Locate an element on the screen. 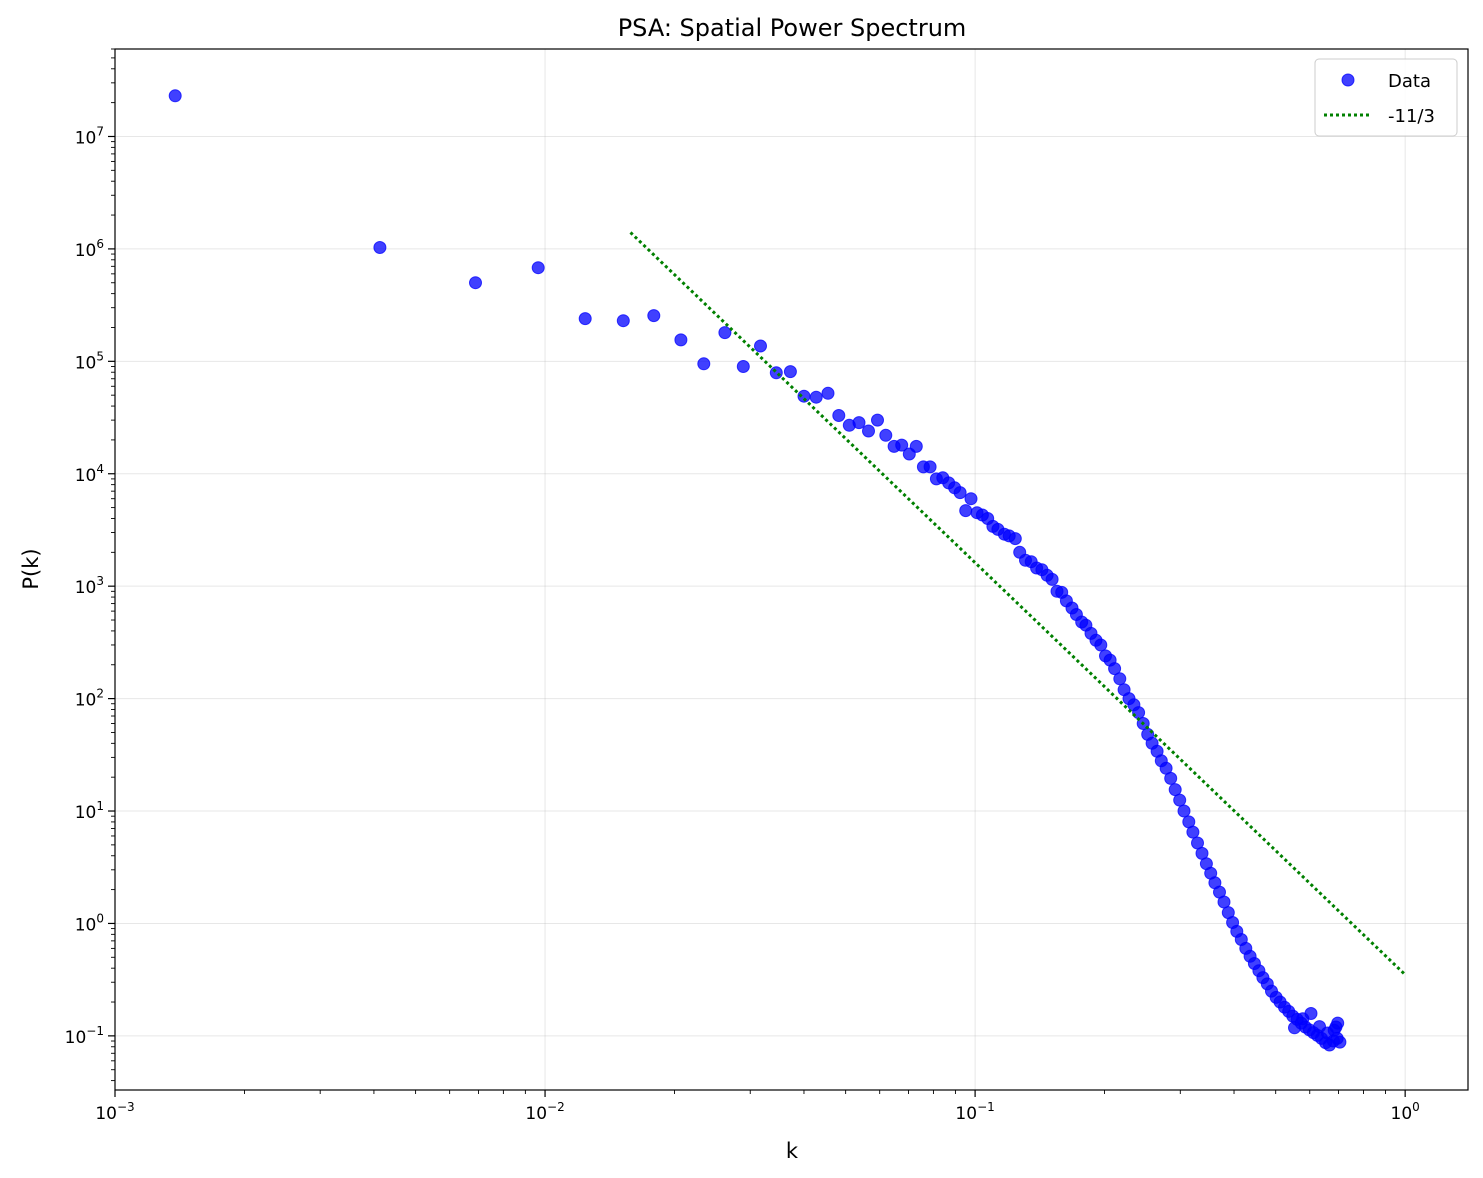 The image size is (1483, 1178). x-tick-label: 10⁻² is located at coordinates (544, 1112).